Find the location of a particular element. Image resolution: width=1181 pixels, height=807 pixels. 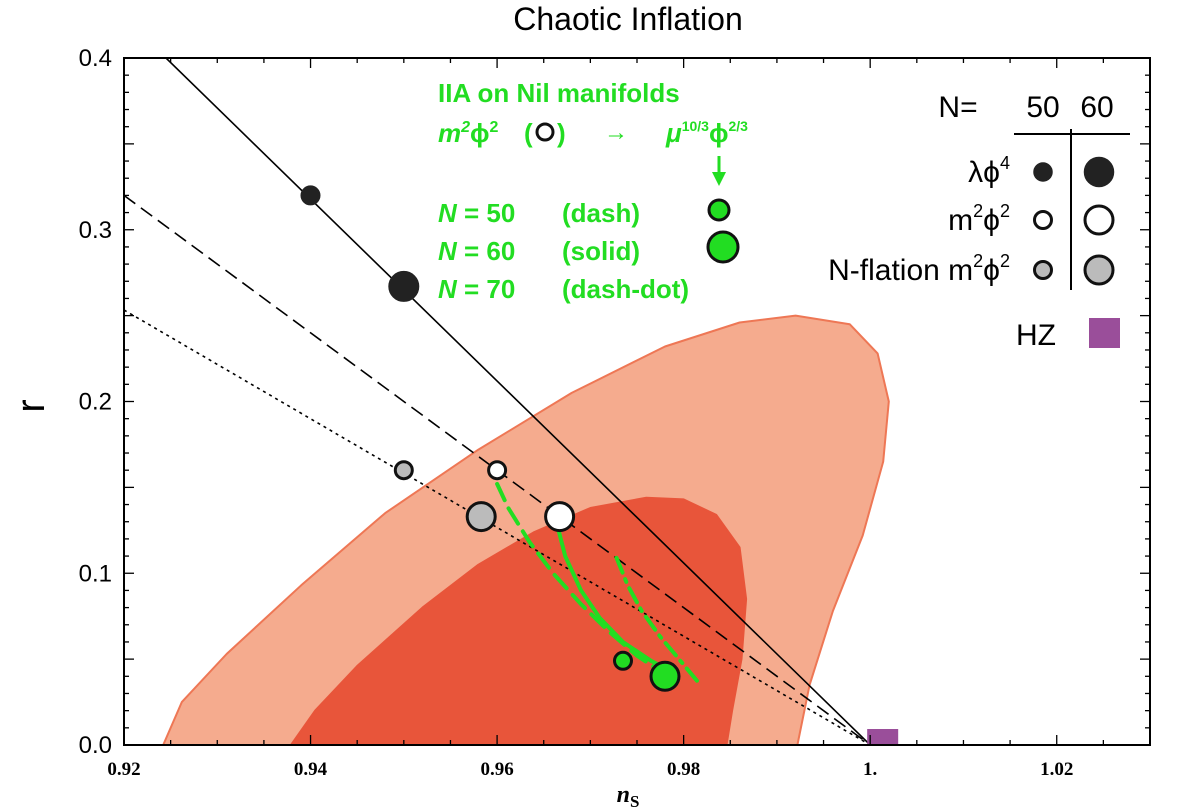

annotation-row: N = 70 is located at coordinates (476, 289).